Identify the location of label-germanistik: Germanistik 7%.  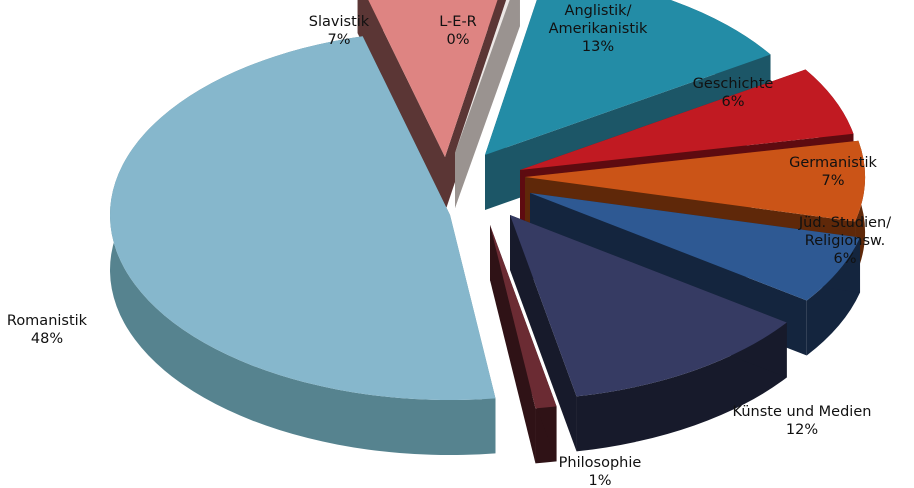
(833, 172).